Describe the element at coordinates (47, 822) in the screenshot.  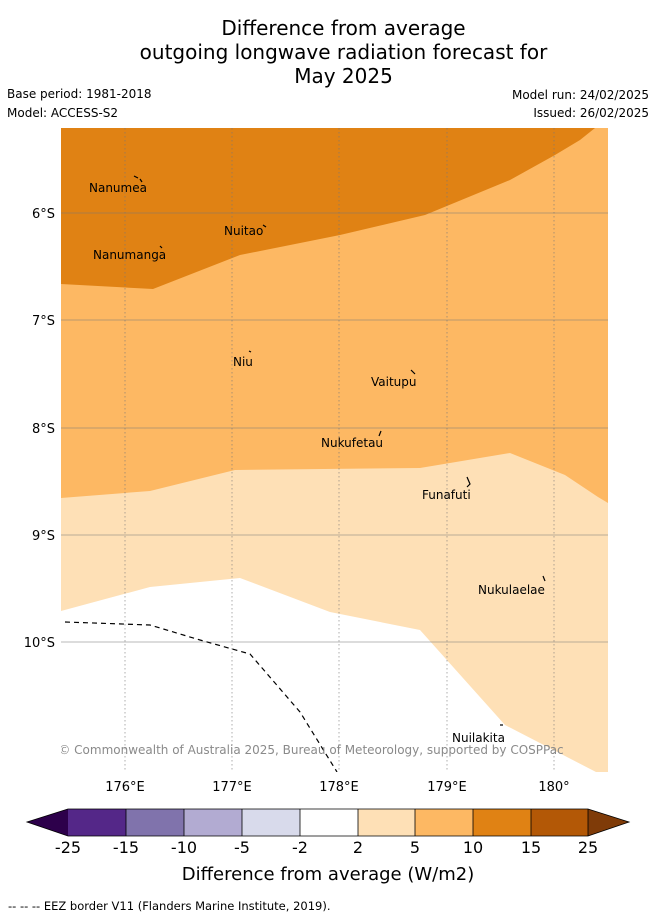
I see `colorbar-extend-low` at that location.